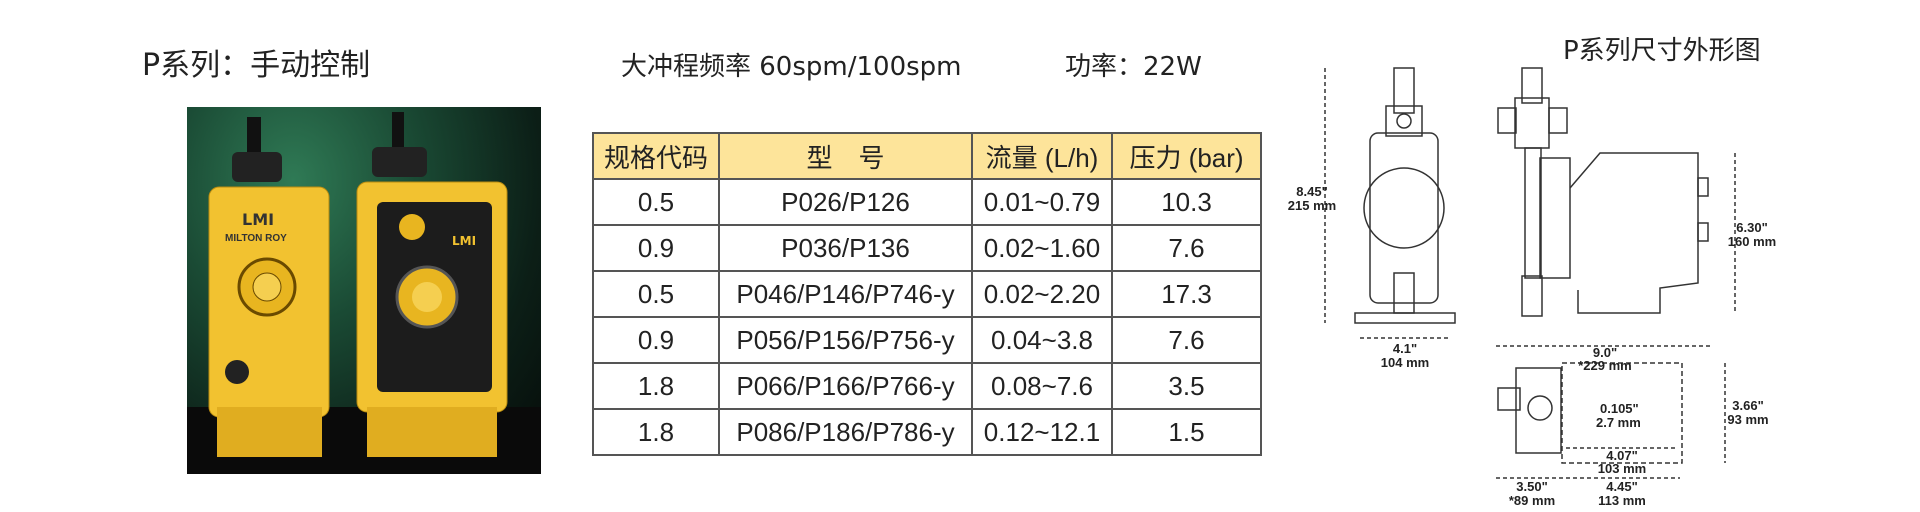 Image resolution: width=1920 pixels, height=512 pixels. I want to click on diagram-title: P系列尺寸外形图, so click(1662, 51).